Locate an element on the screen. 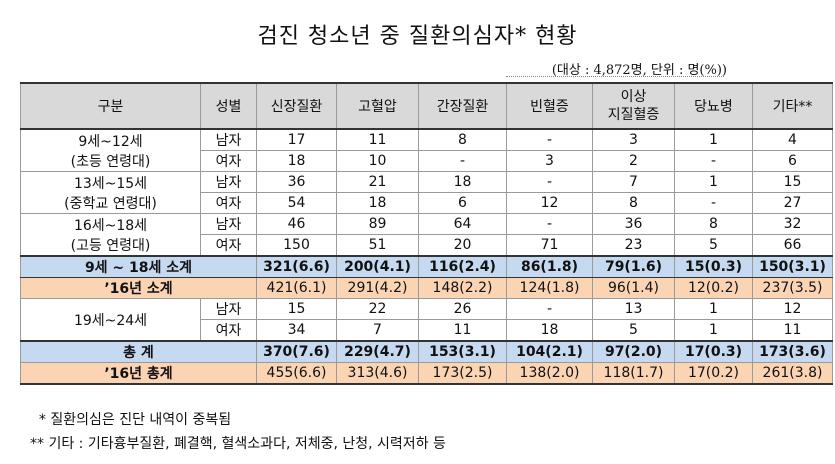  header-cell: 구분 is located at coordinates (110, 106).